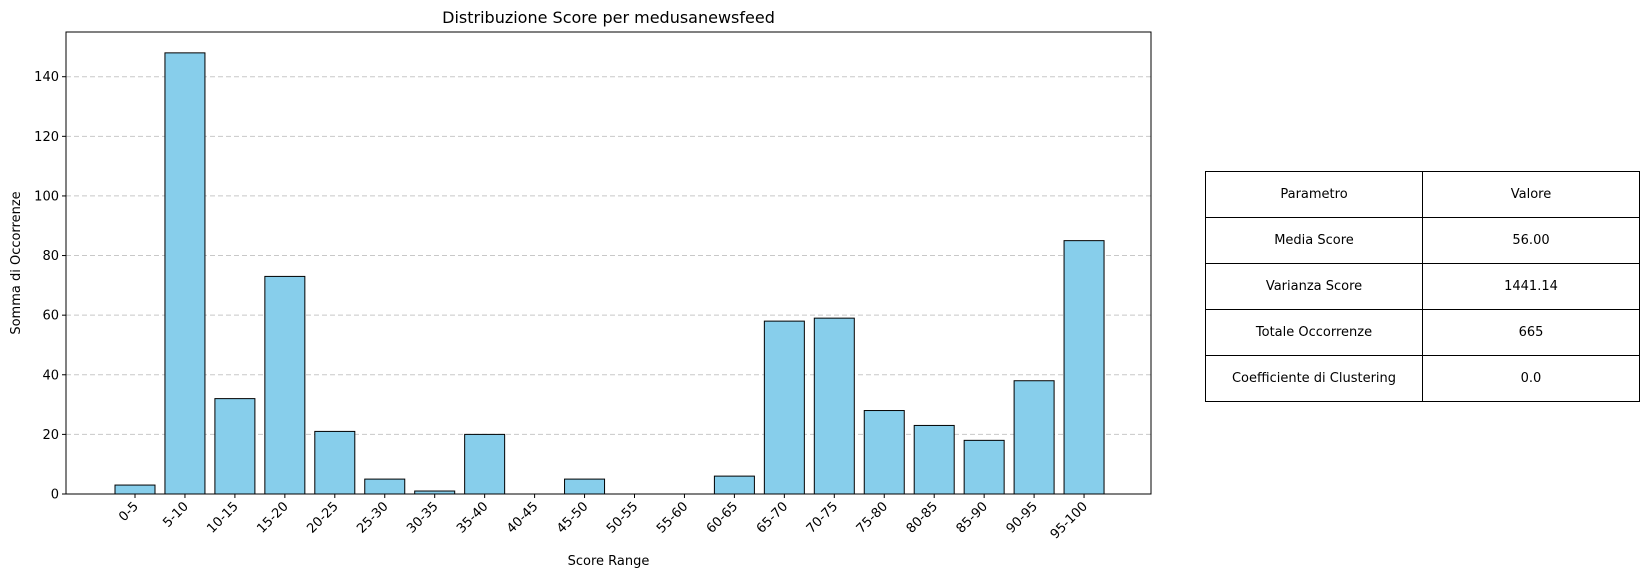  Describe the element at coordinates (372, 517) in the screenshot. I see `x-tick-label: 25-30` at that location.